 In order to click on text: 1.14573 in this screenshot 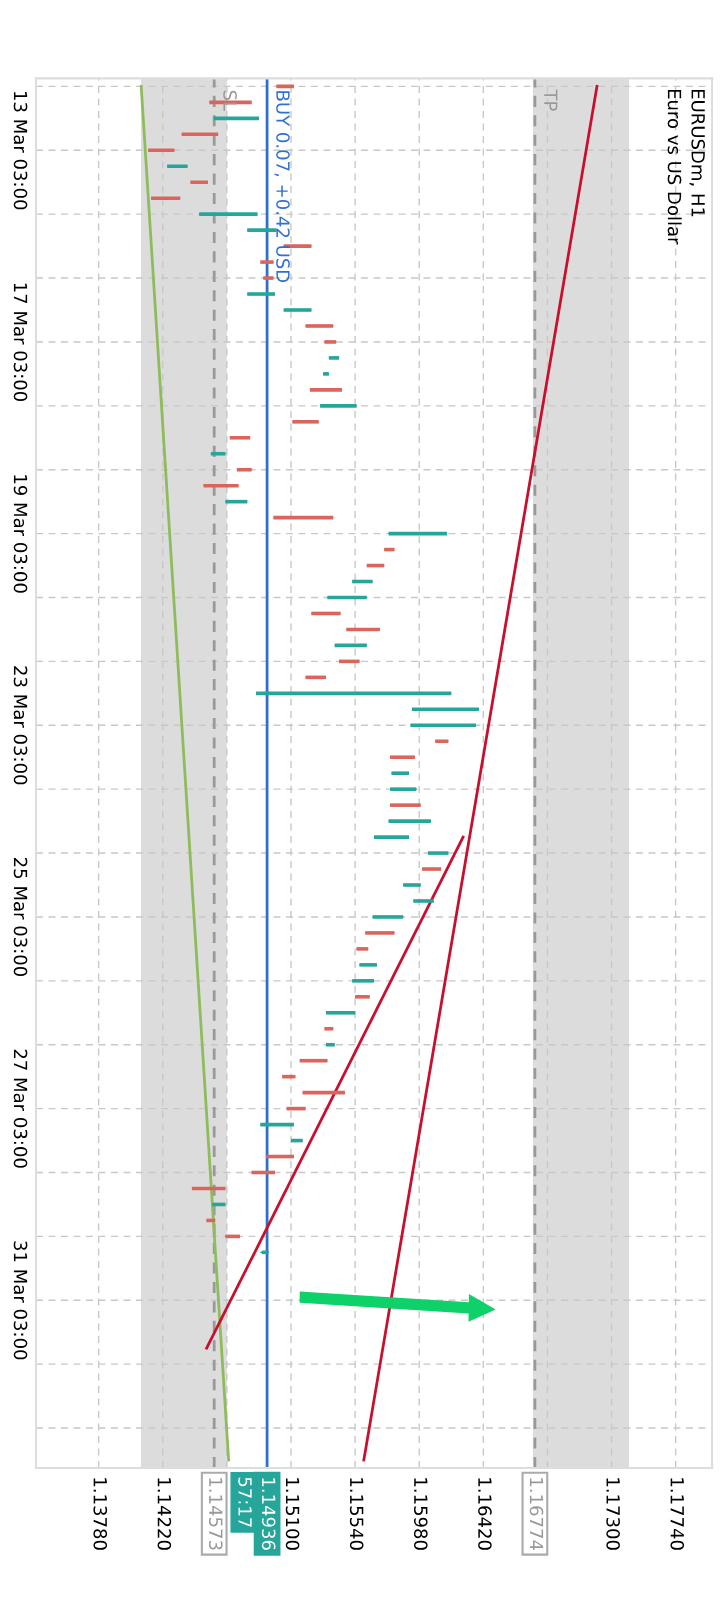, I will do `click(215, 1514)`.